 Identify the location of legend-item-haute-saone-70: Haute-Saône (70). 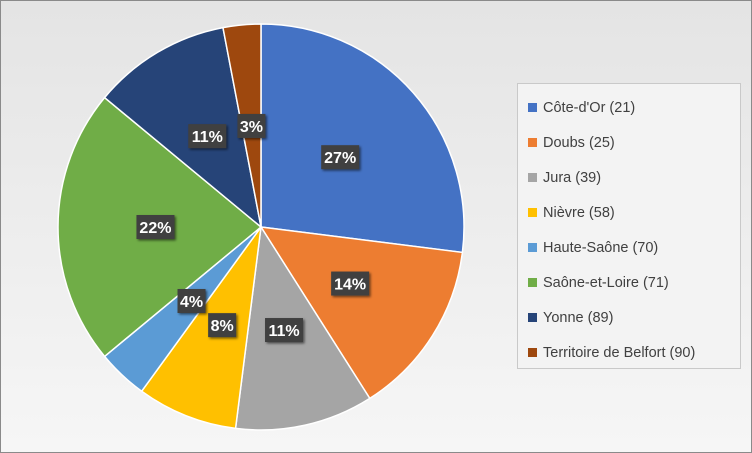
(634, 247).